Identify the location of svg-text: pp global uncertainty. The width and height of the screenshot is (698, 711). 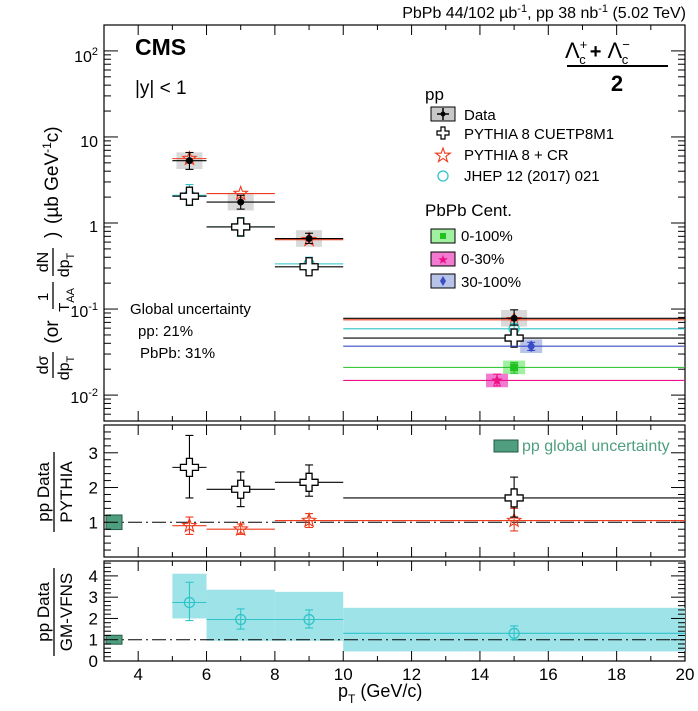
(596, 446).